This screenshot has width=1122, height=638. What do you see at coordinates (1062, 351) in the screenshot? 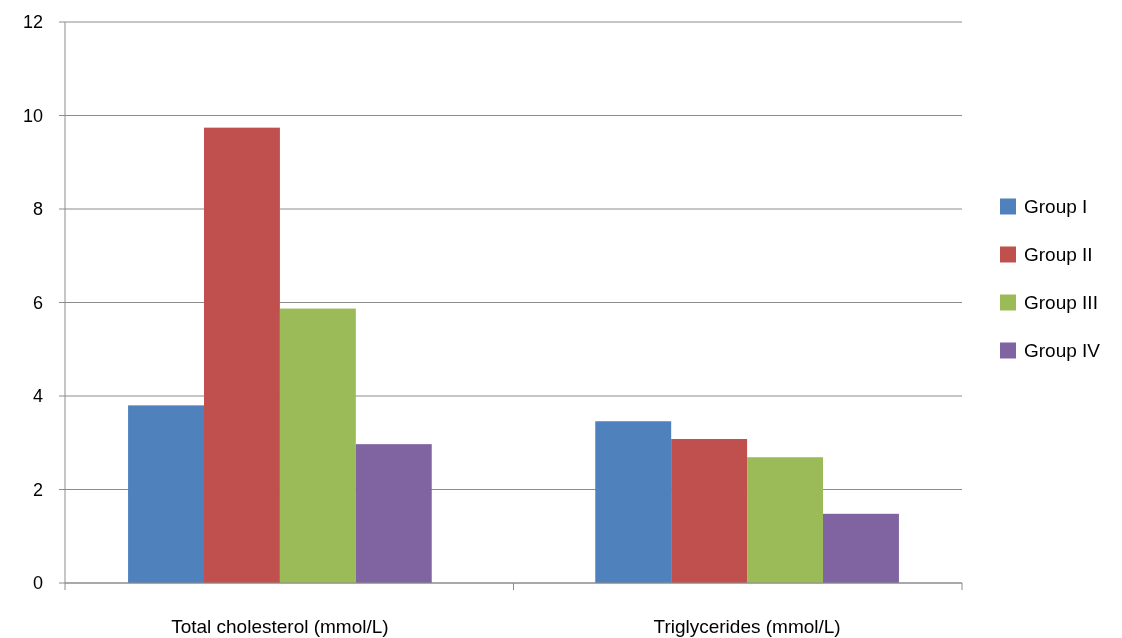
I see `legend-label: Group IV` at bounding box center [1062, 351].